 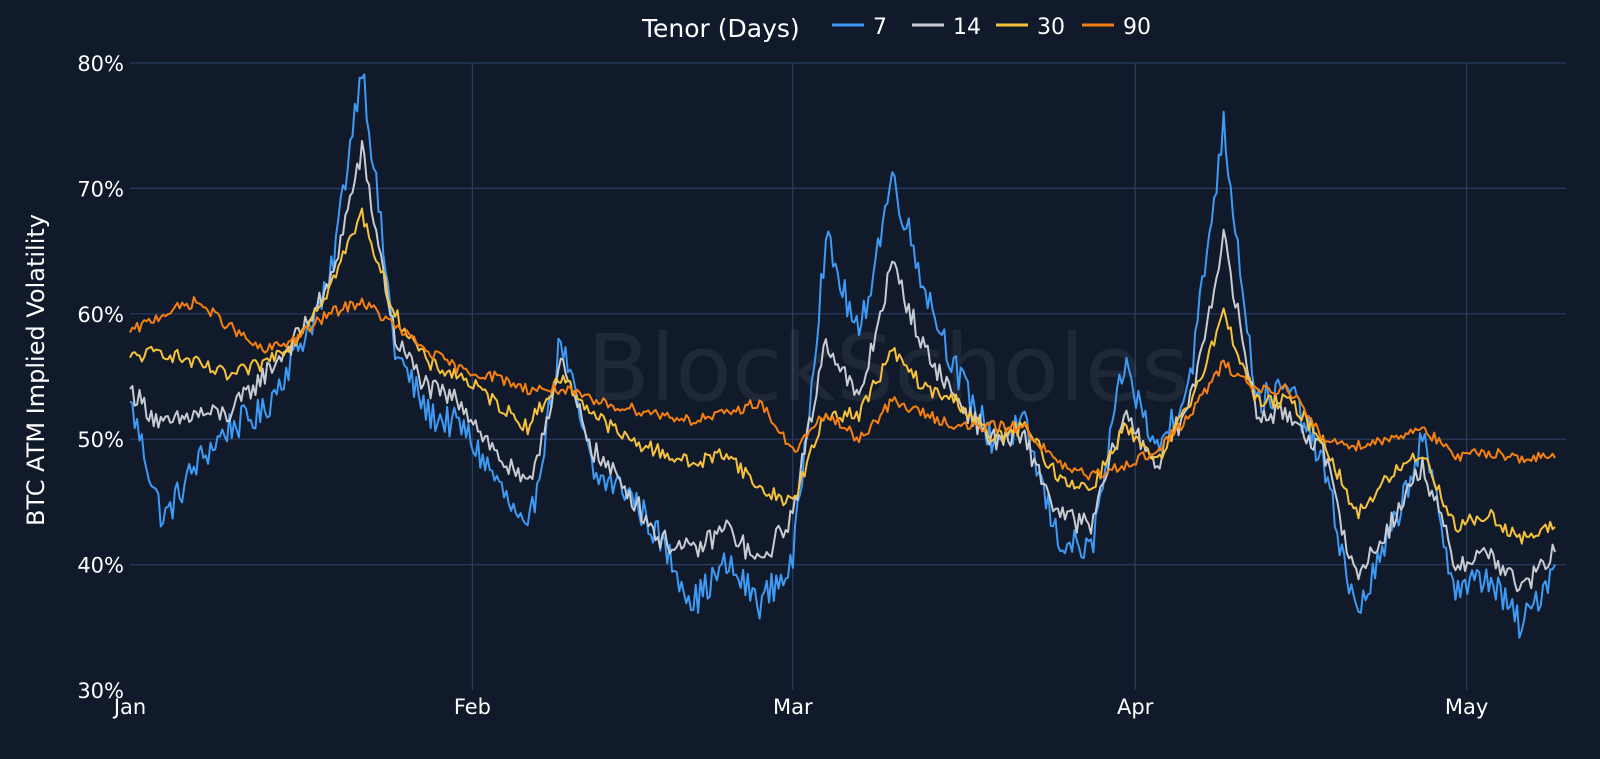 What do you see at coordinates (100, 440) in the screenshot?
I see `y-tick-label: 50%` at bounding box center [100, 440].